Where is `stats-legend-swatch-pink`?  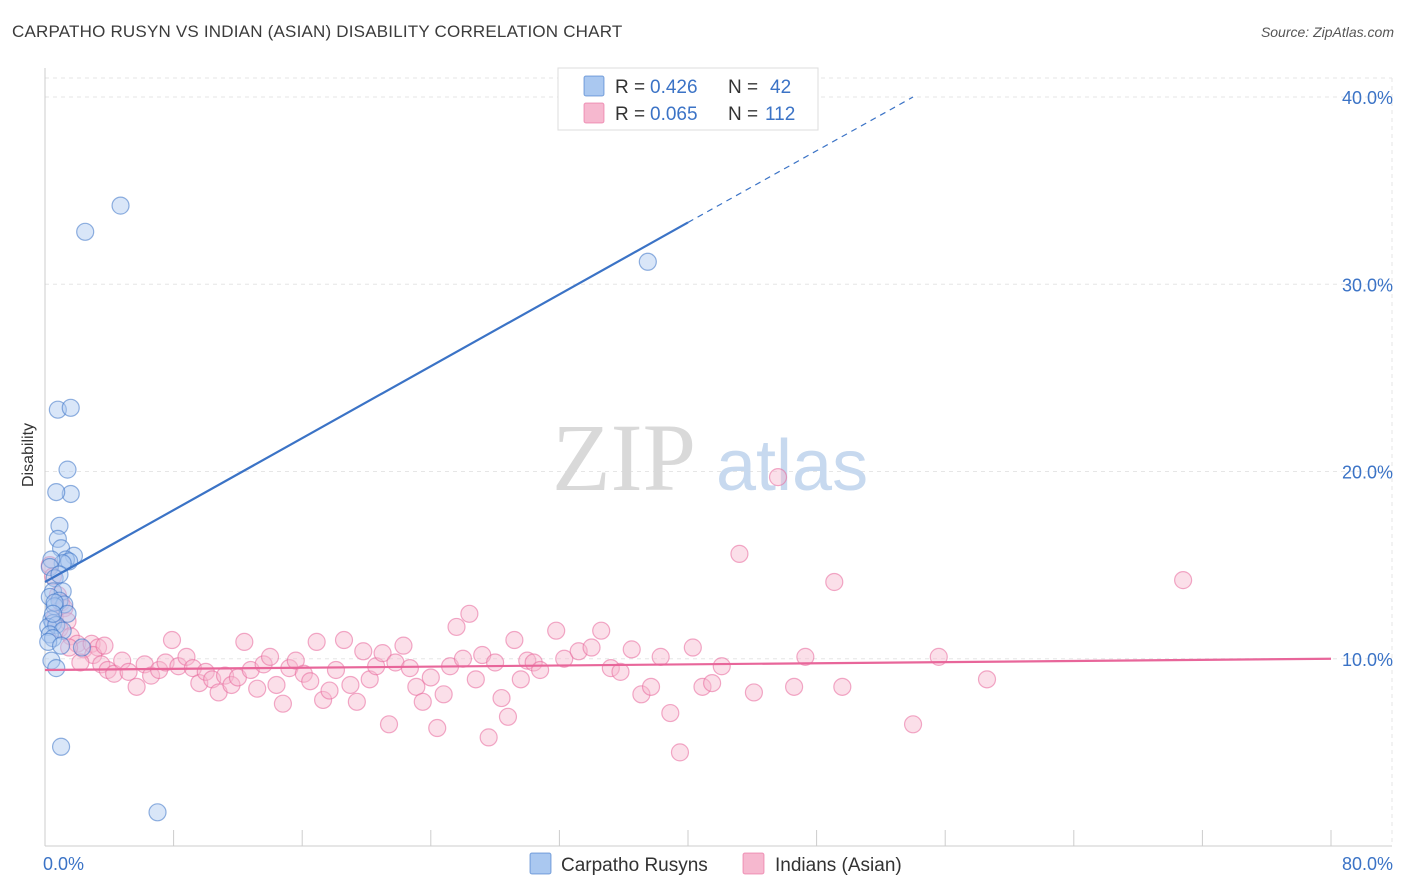 stats-legend-swatch-pink is located at coordinates (594, 113).